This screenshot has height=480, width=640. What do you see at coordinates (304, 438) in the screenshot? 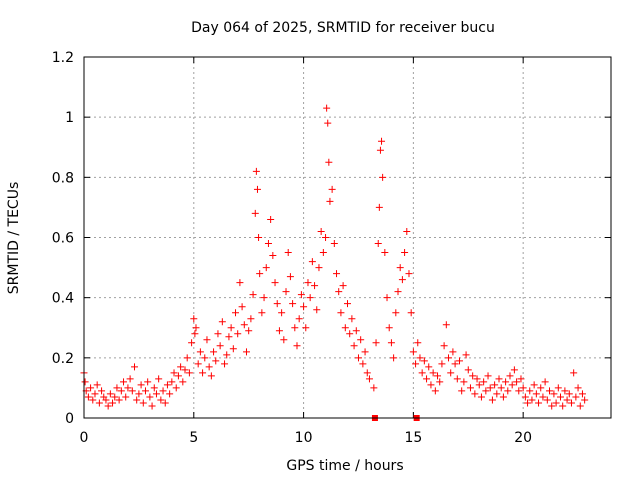
I see `x-tick-label: 10` at bounding box center [304, 438].